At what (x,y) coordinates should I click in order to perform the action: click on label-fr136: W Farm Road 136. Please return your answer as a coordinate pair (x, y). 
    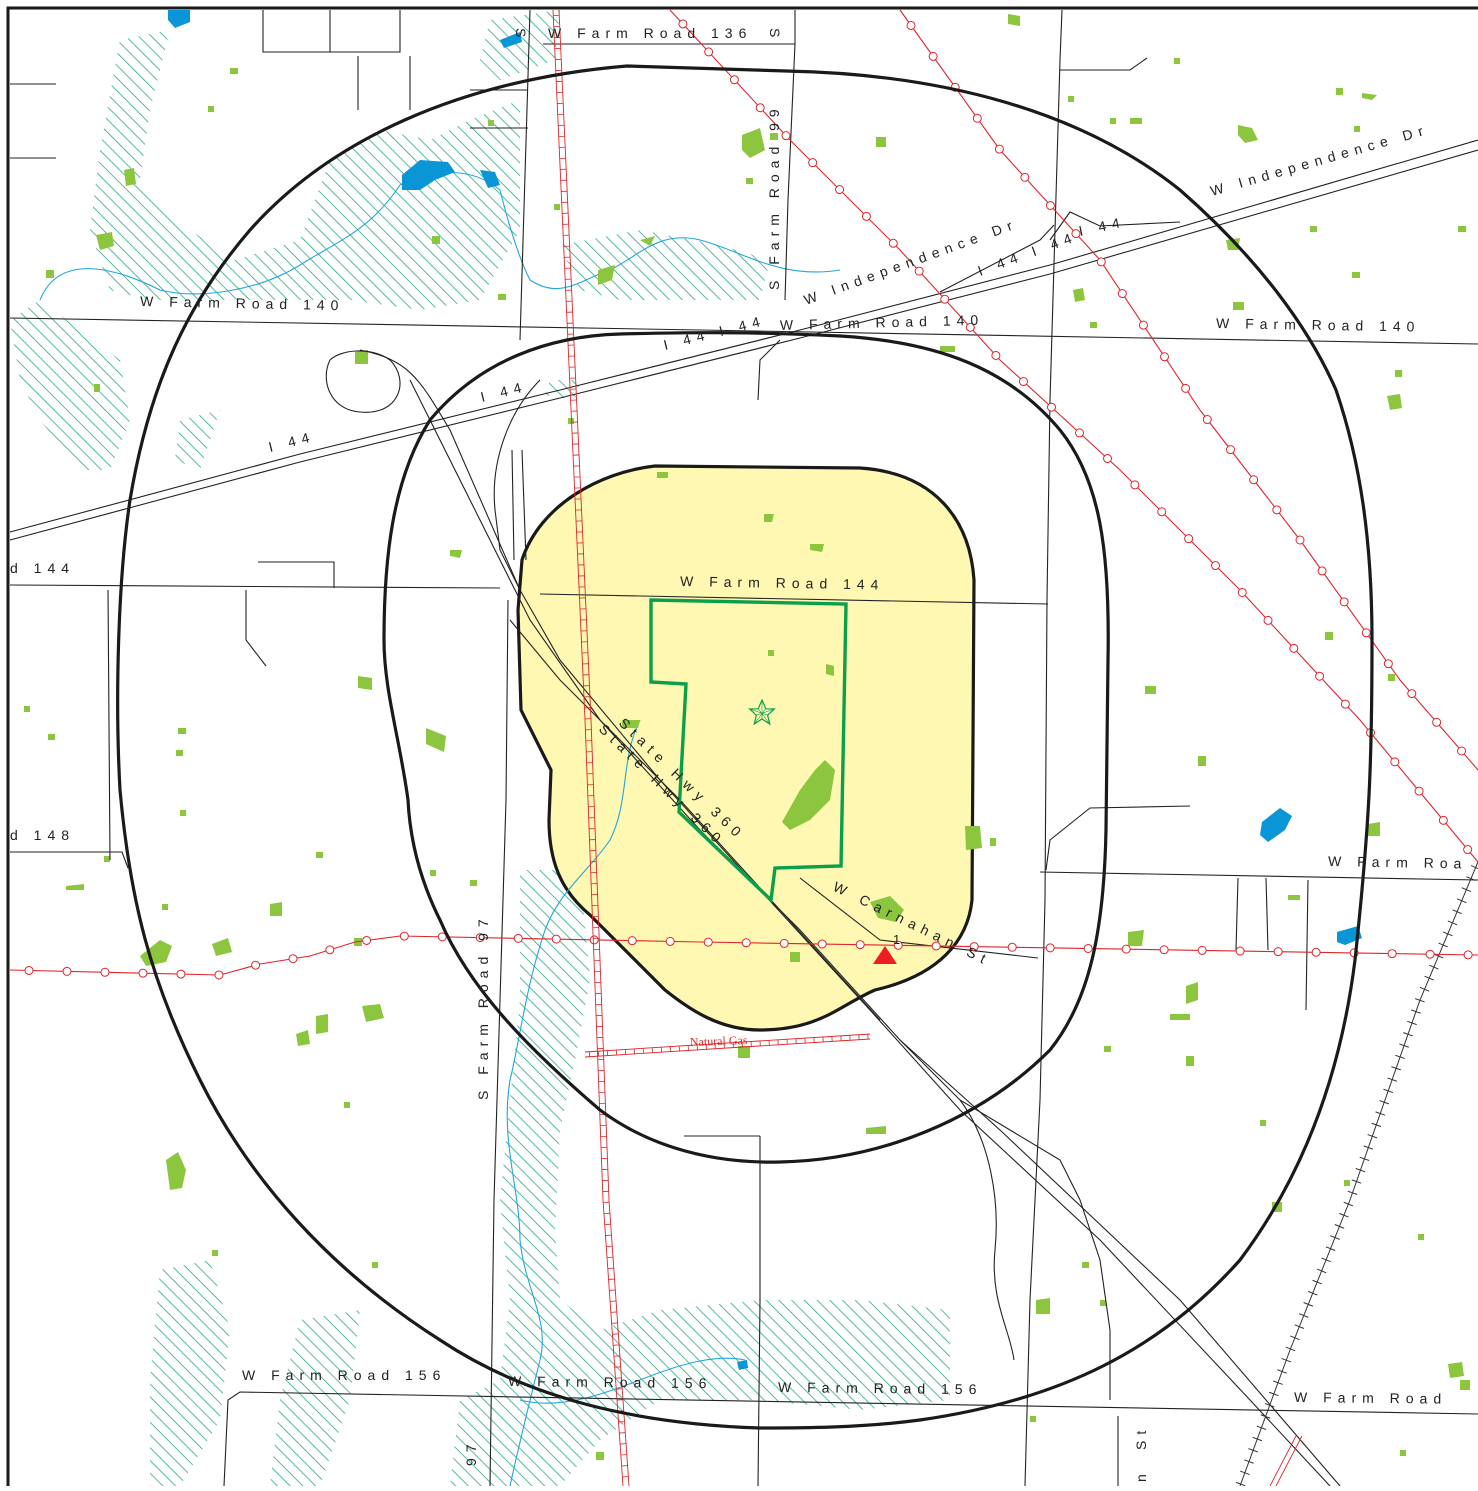
    Looking at the image, I should click on (650, 33).